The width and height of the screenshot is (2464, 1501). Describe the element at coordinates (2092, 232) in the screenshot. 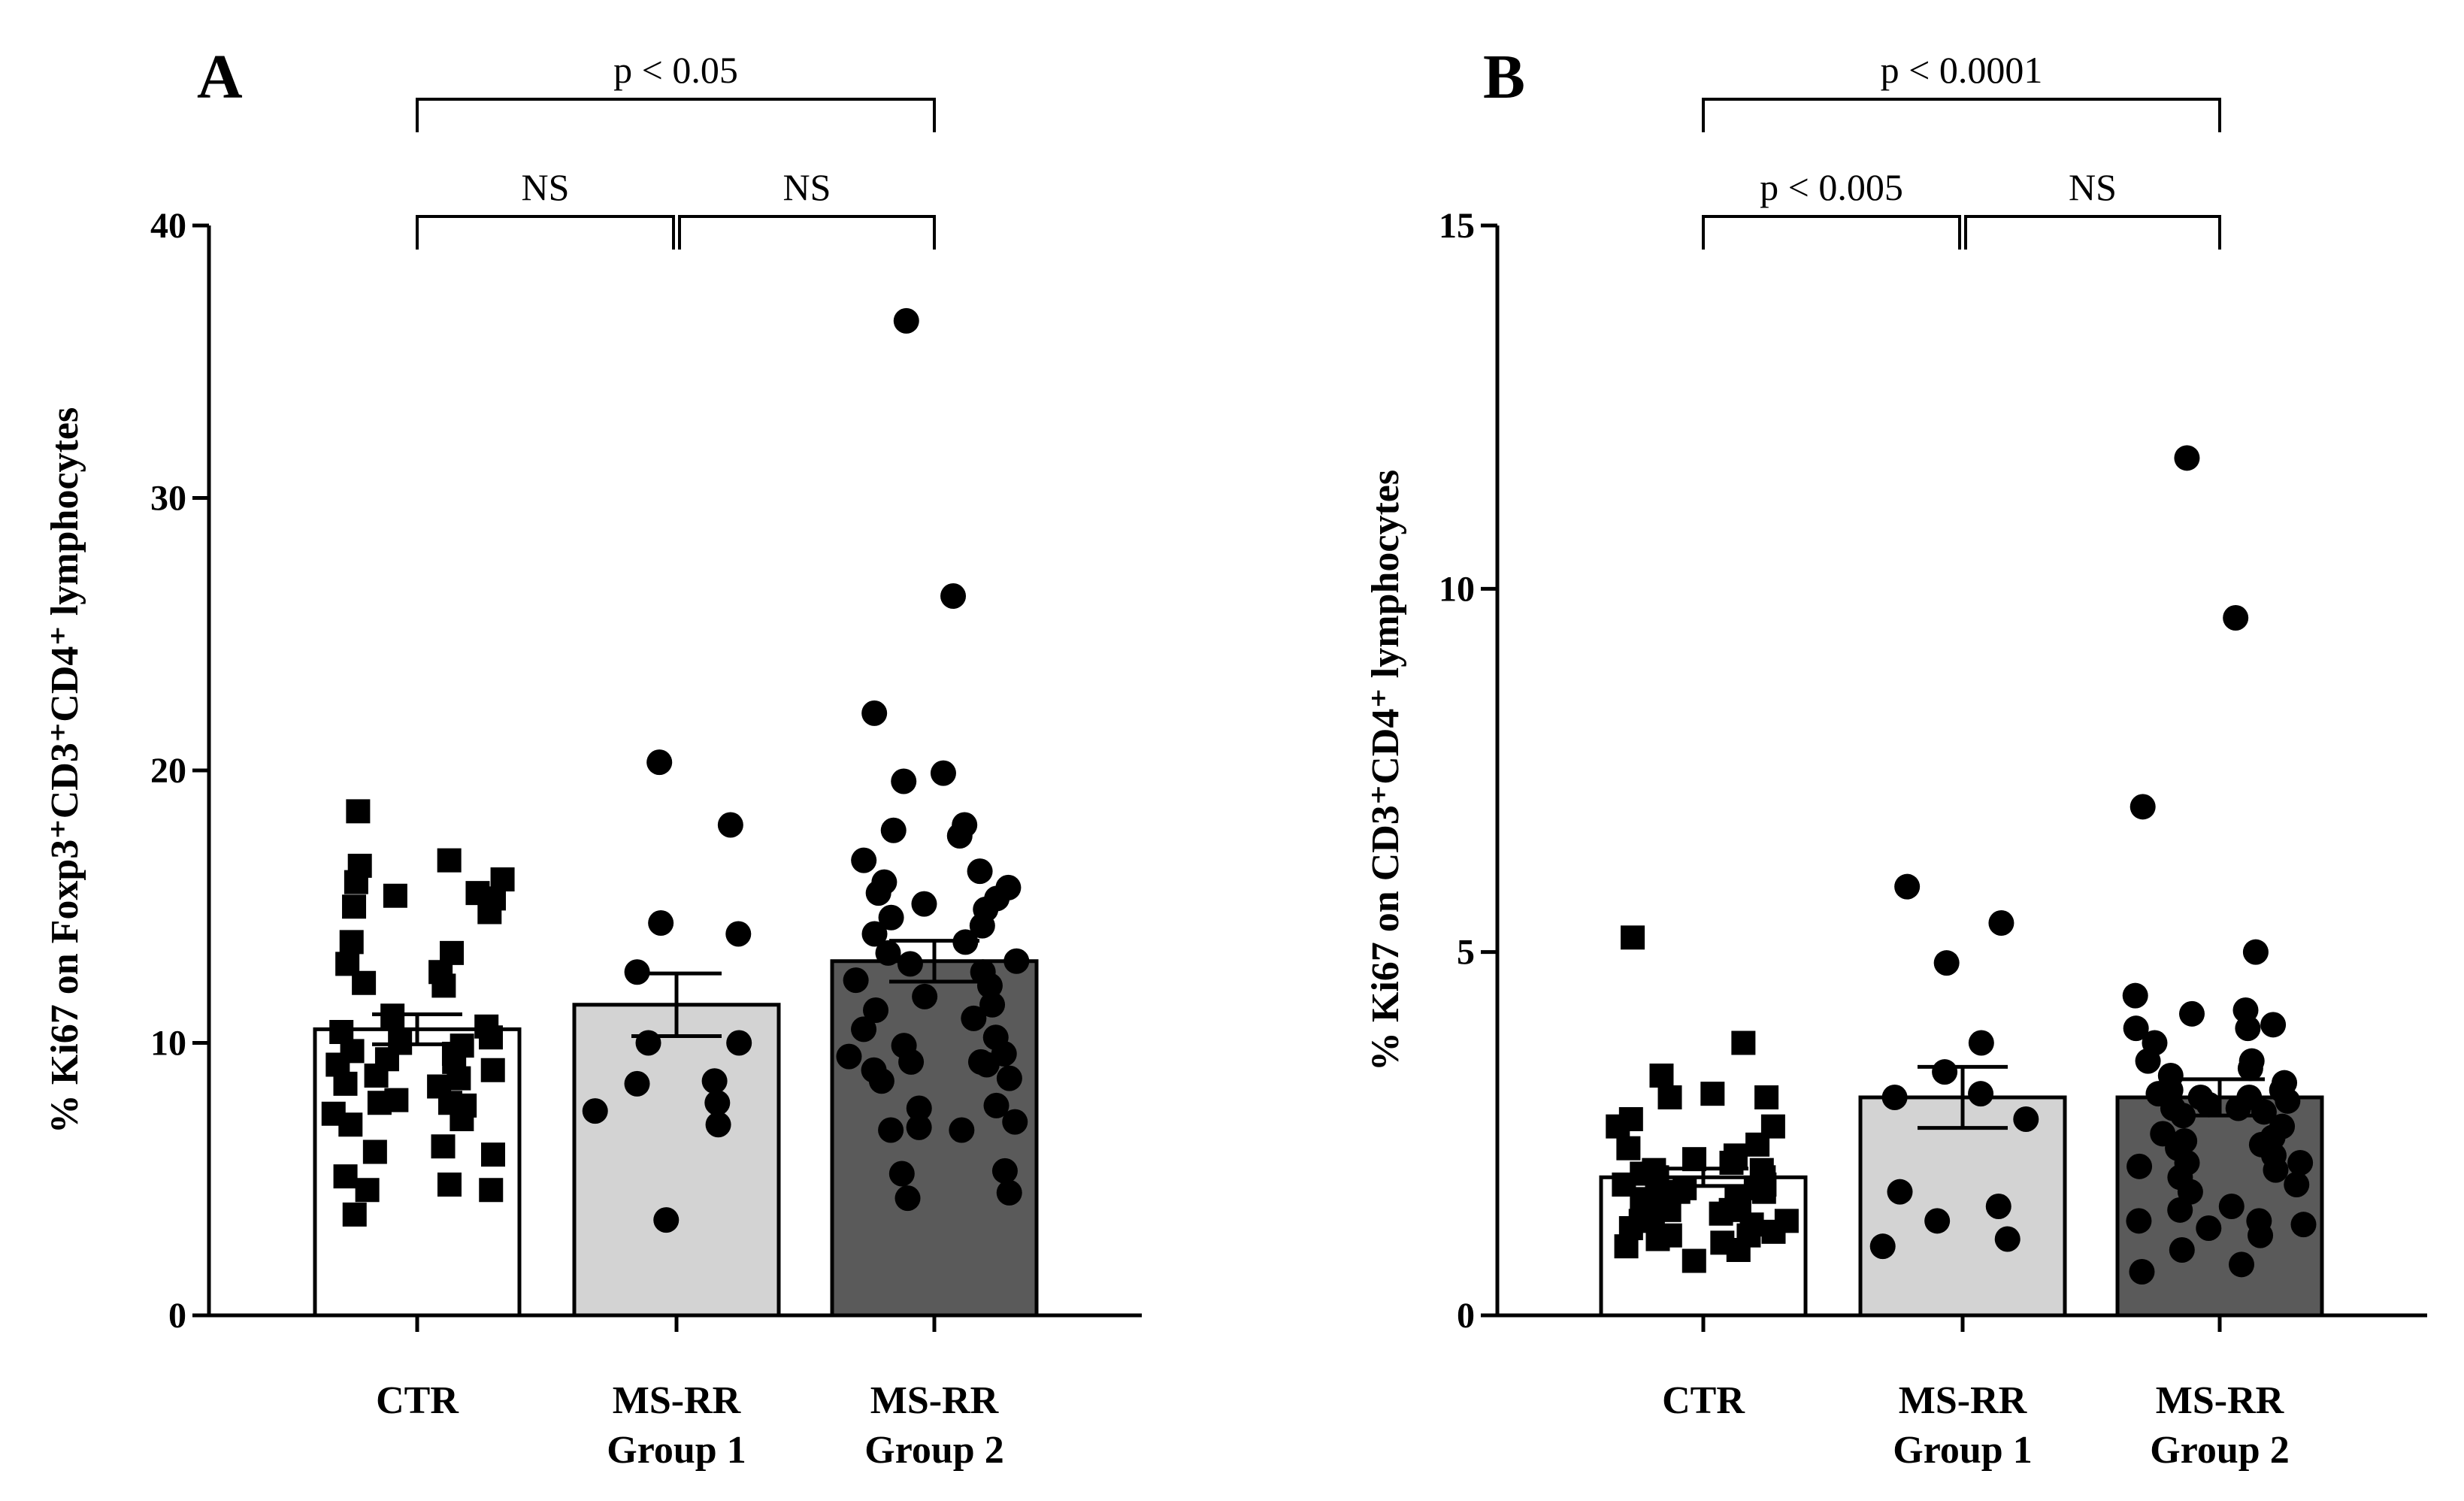

I see `significance-bracket` at that location.